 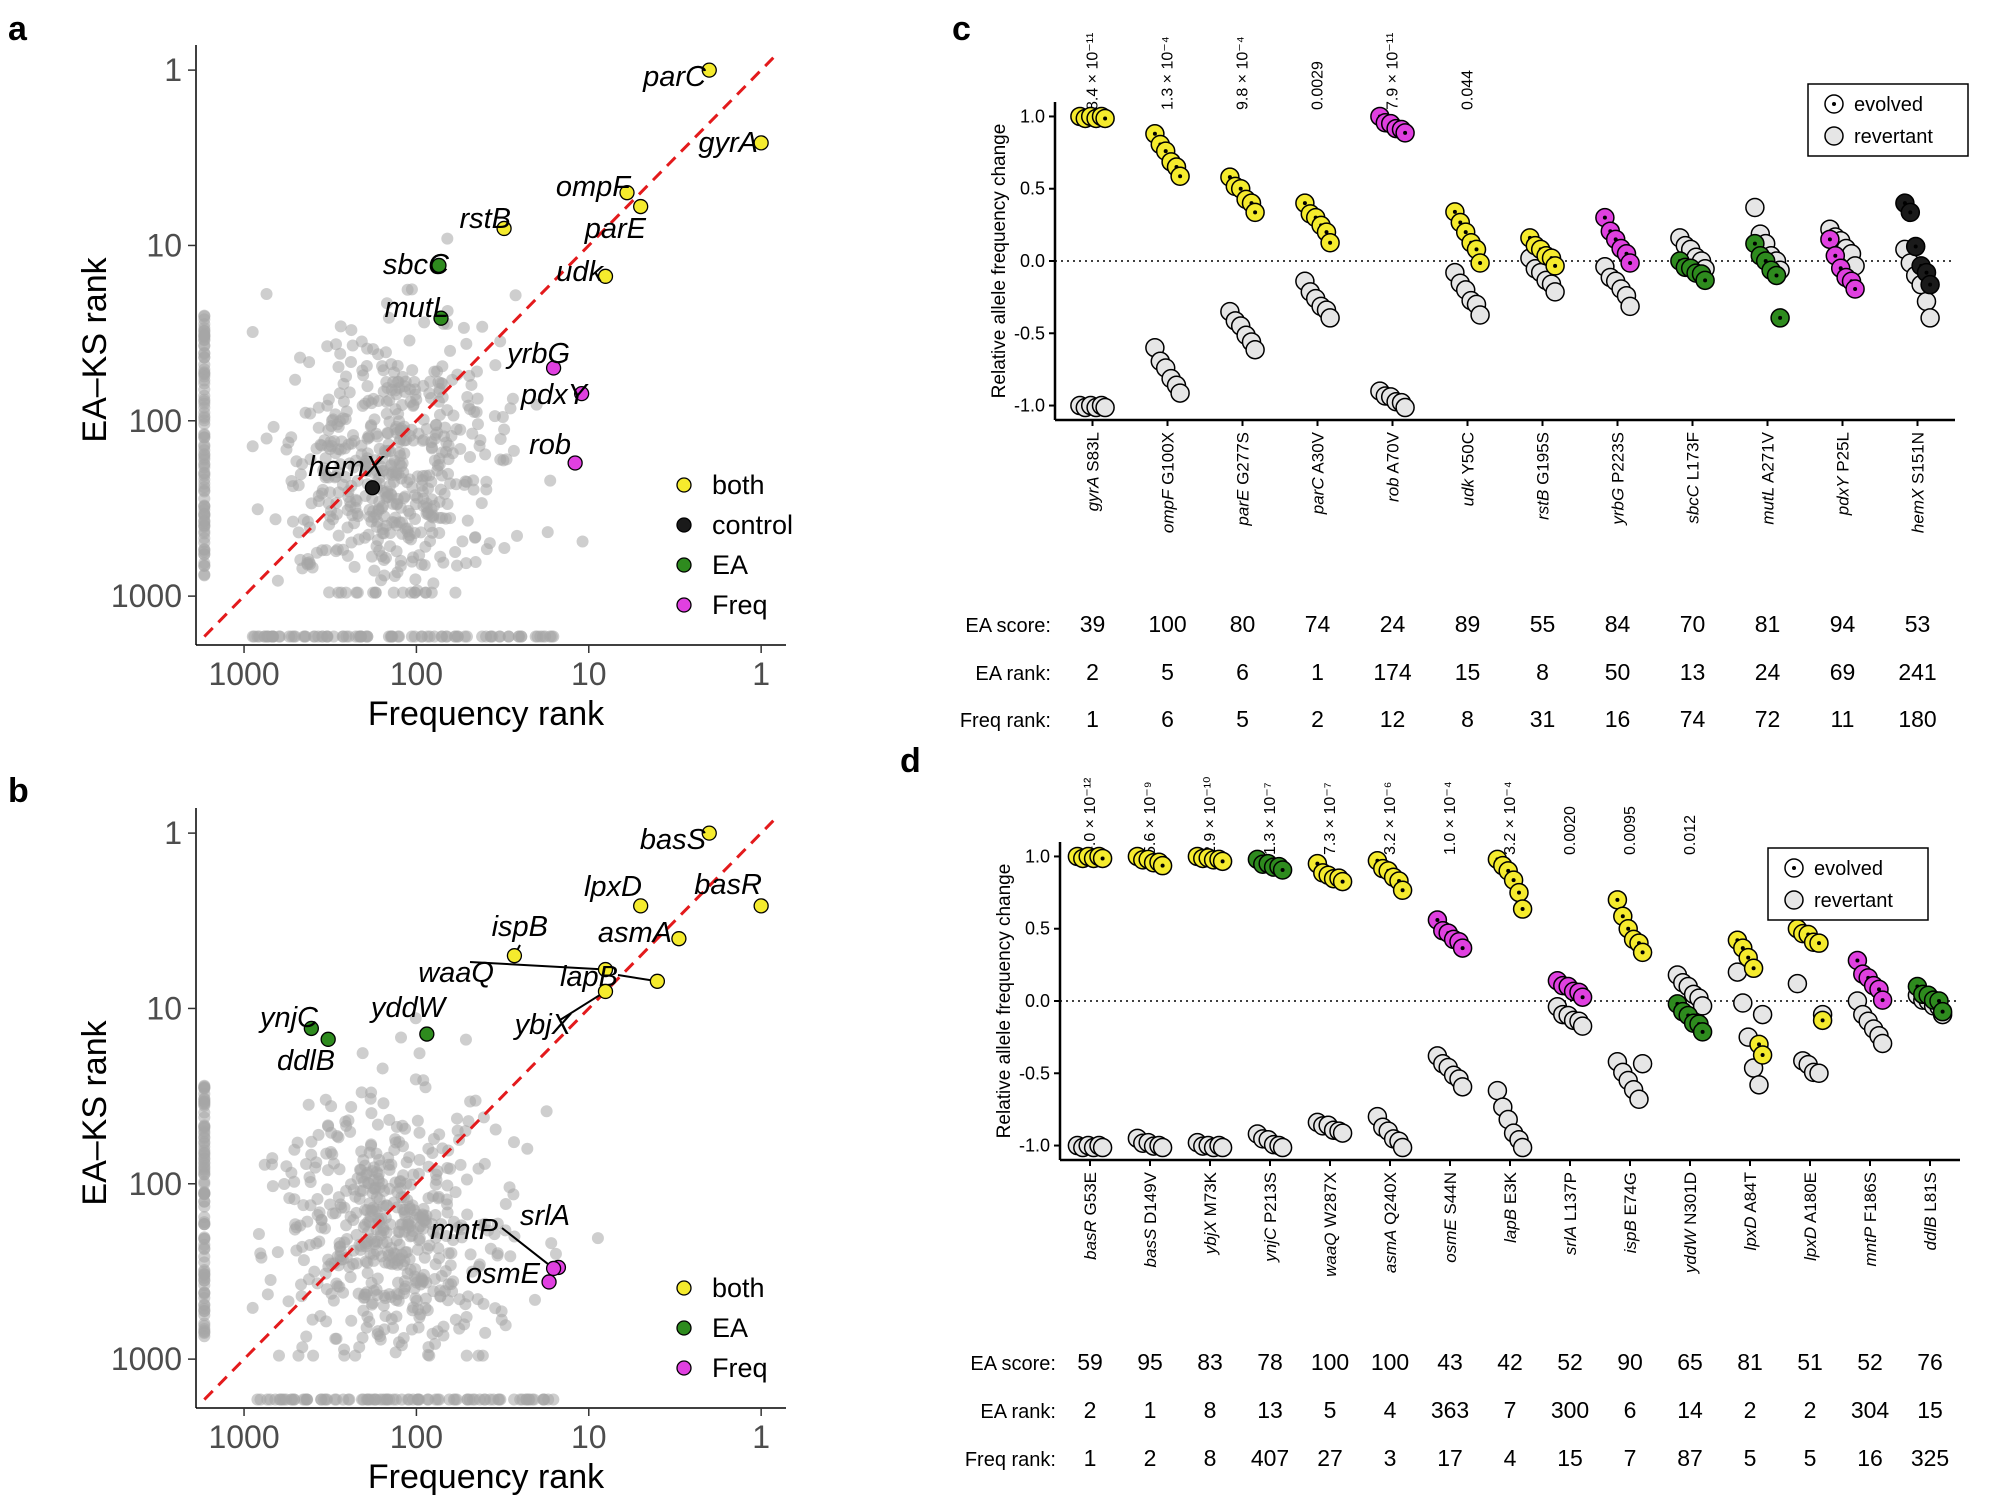 What do you see at coordinates (427, 1034) in the screenshot?
I see `gene-point-yddW` at bounding box center [427, 1034].